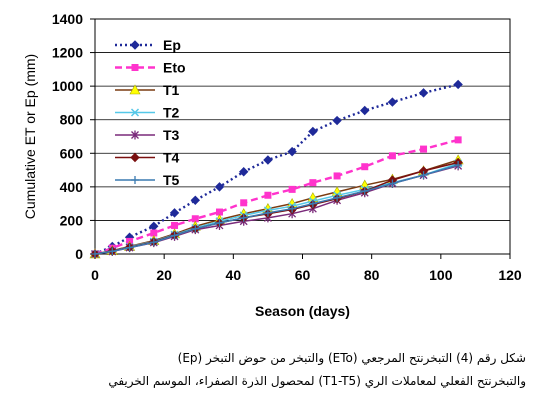 The image size is (544, 414). I want to click on x-axis-title: Season (days), so click(302, 311).